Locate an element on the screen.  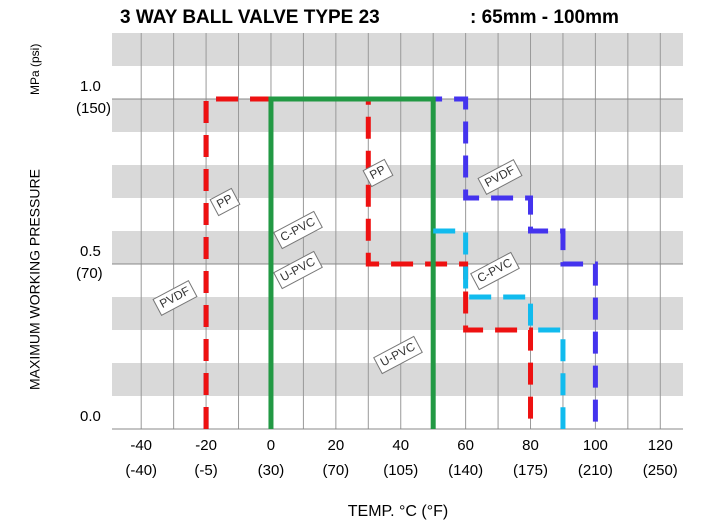
x-tick-label: -20 is located at coordinates (206, 445).